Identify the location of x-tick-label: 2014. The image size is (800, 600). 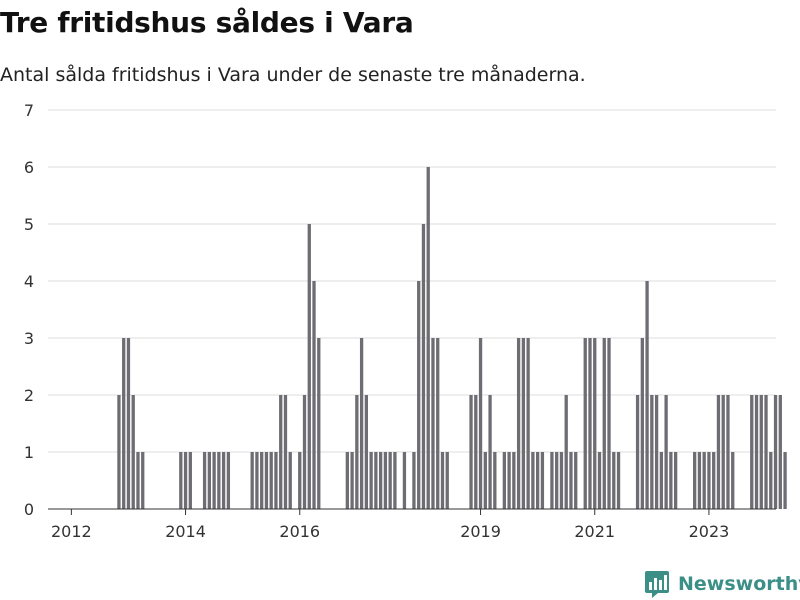
(185, 531).